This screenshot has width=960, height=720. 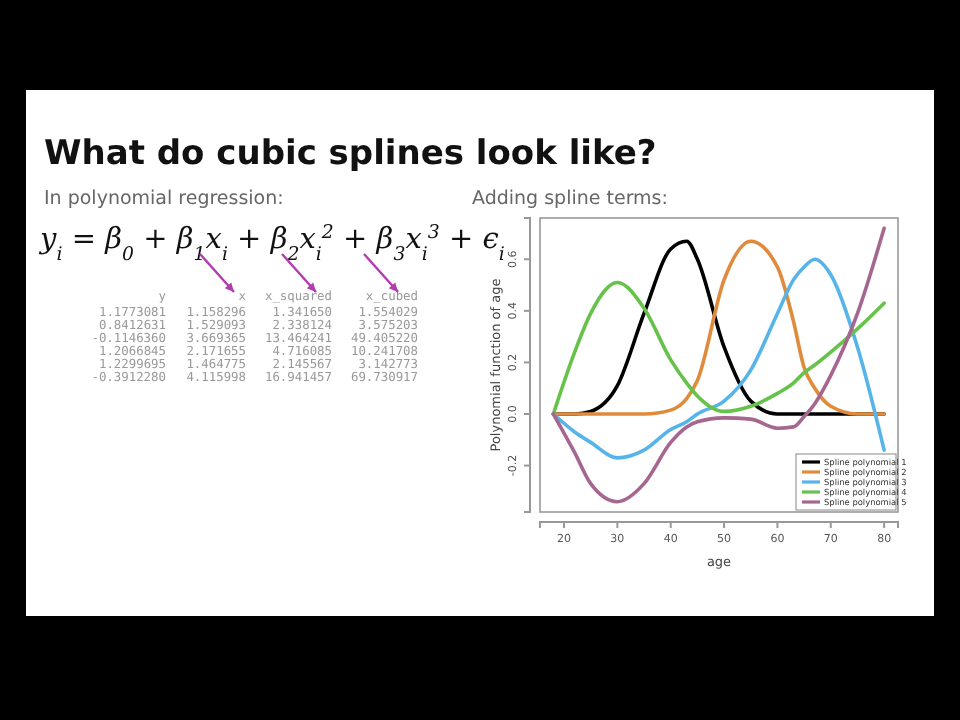 I want to click on chart-title: What do cubic splines look like?, so click(x=350, y=154).